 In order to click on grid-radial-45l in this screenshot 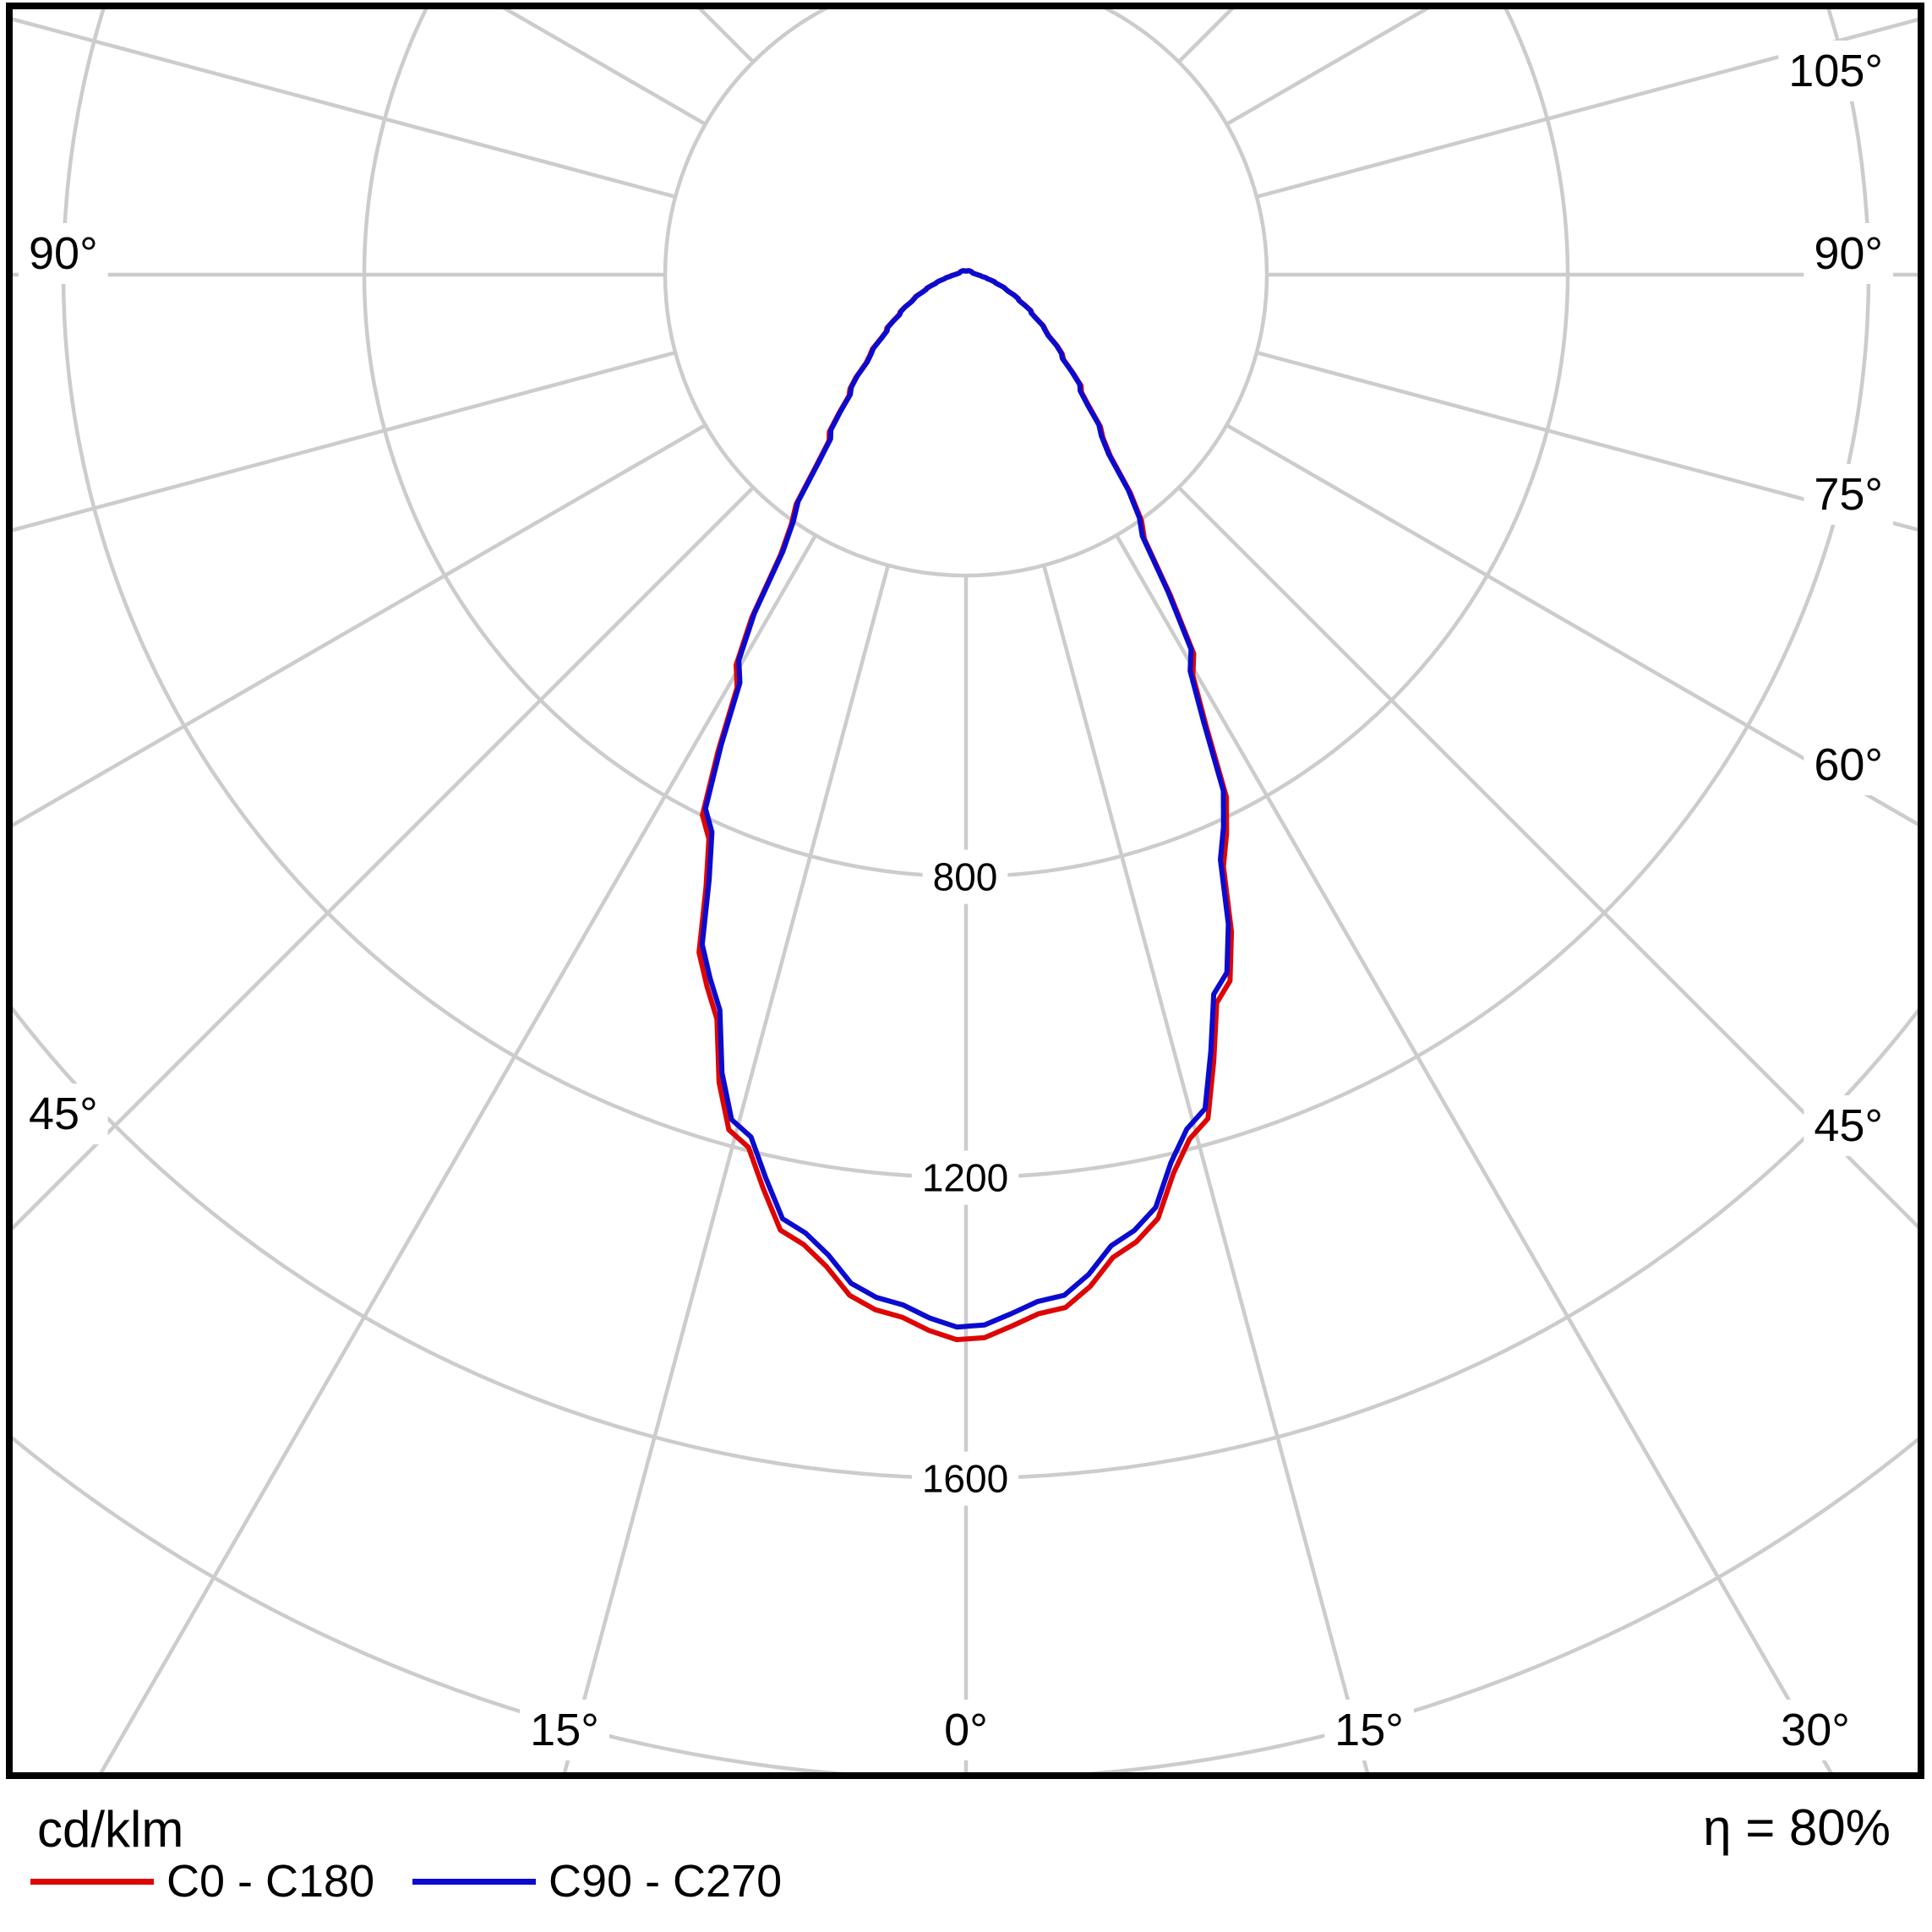, I will do `click(384, 858)`.